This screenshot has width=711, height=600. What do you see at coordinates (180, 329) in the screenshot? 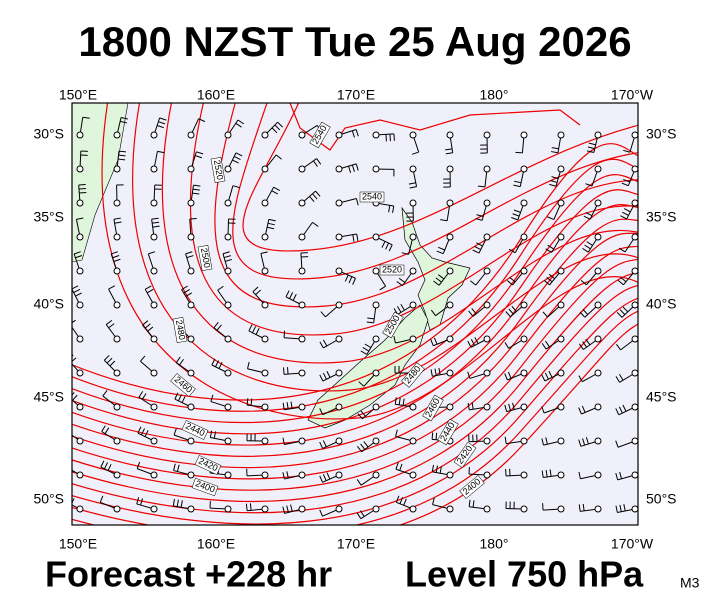
I see `contour-label-text: 2480` at bounding box center [180, 329].